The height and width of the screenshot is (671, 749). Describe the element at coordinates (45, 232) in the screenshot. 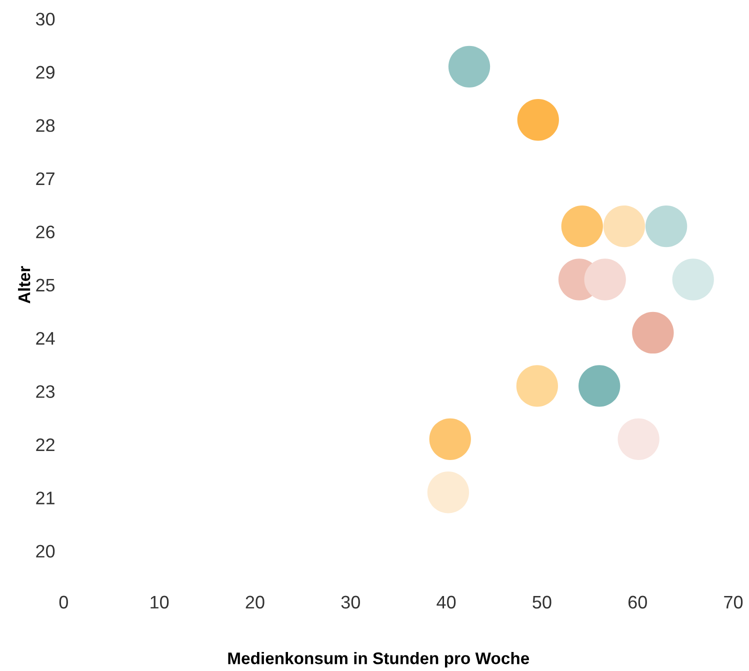

I see `y-tick-label: 26` at that location.